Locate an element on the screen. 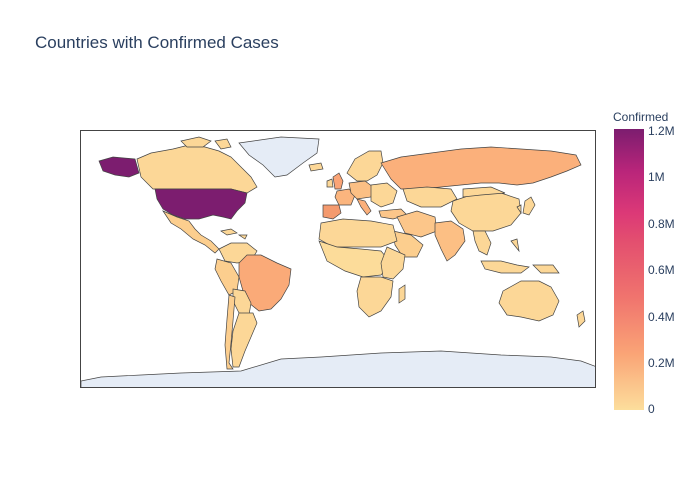 This screenshot has width=700, height=500. colorbar-title: Confirmed is located at coordinates (641, 117).